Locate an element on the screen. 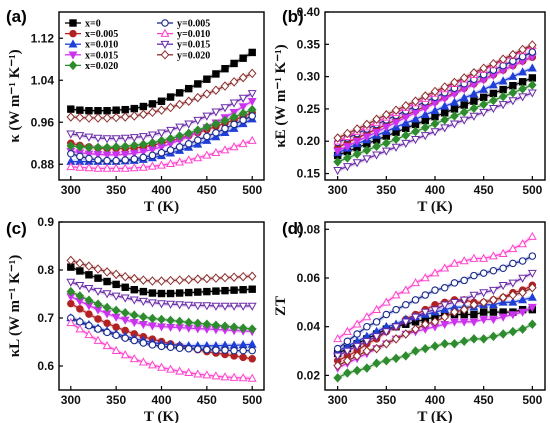 The image size is (550, 423). y-tick-label: 0.08 is located at coordinates (309, 229).